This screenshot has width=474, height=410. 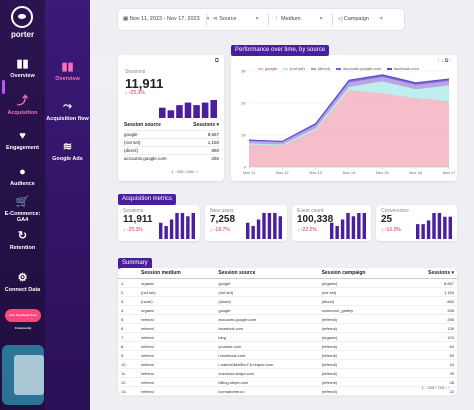 What do you see at coordinates (147, 199) in the screenshot?
I see `acquisition-title: Acquisition metrics` at bounding box center [147, 199].